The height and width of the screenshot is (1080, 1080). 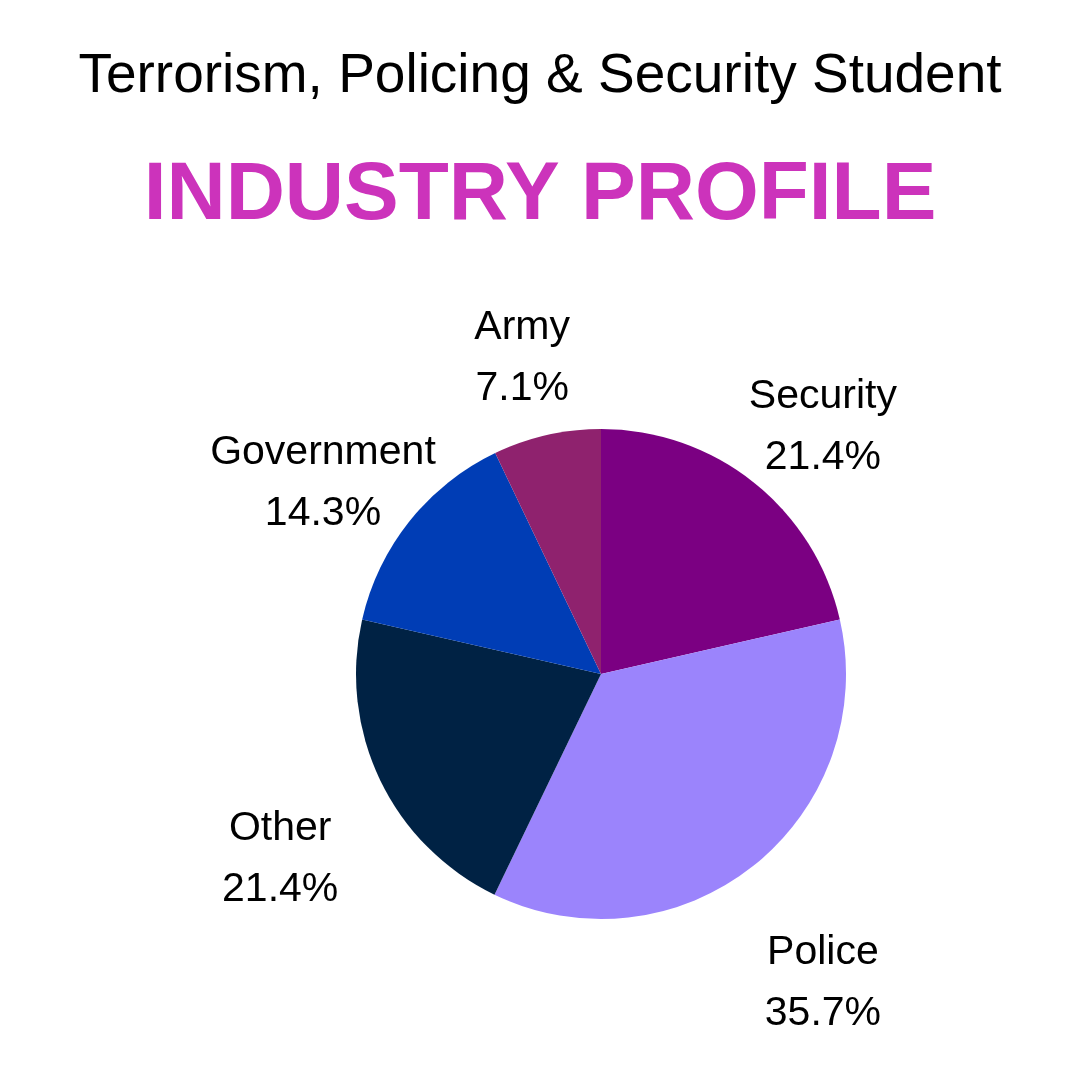 I want to click on data-label: 7.1%, so click(x=522, y=385).